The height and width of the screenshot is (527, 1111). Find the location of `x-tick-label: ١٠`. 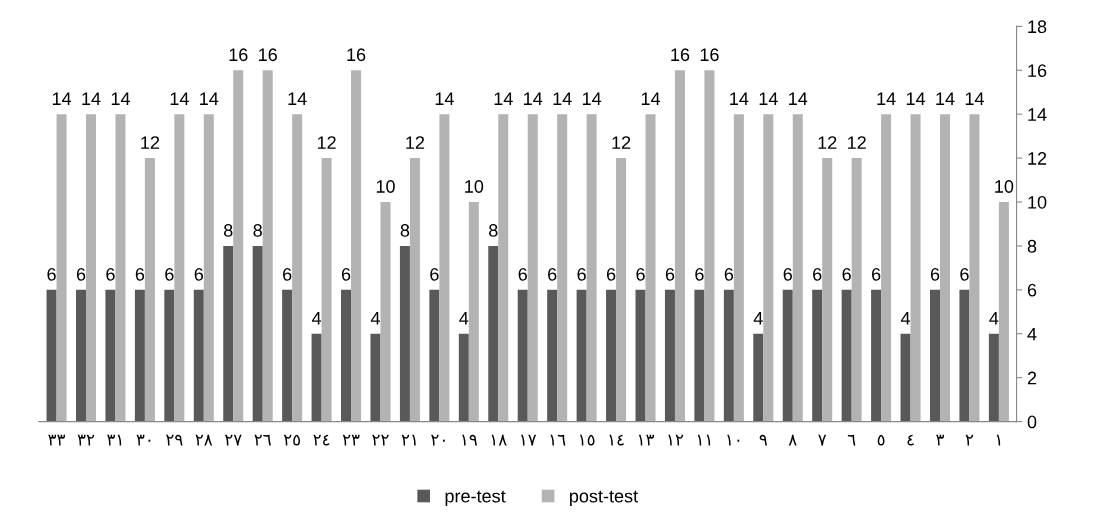

x-tick-label: ١٠ is located at coordinates (733, 440).